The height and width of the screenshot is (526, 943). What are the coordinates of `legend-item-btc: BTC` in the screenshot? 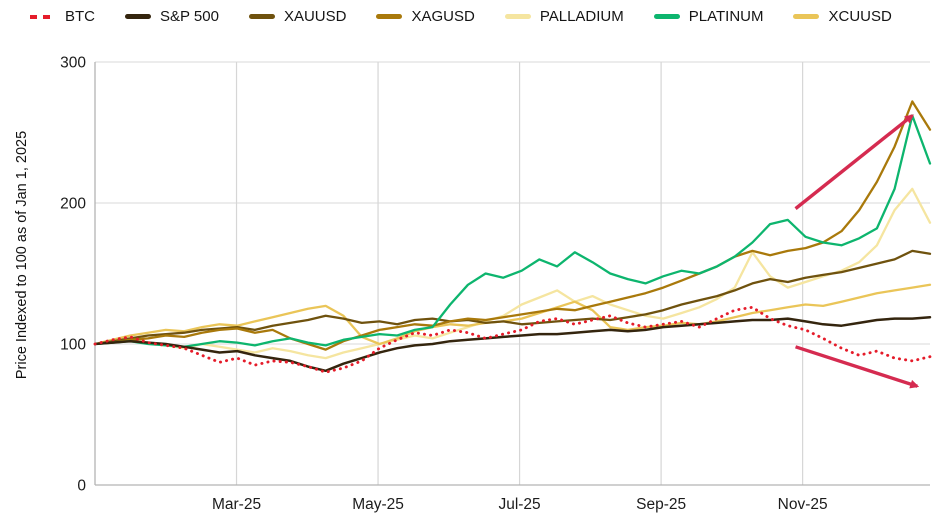 It's located at (62, 16).